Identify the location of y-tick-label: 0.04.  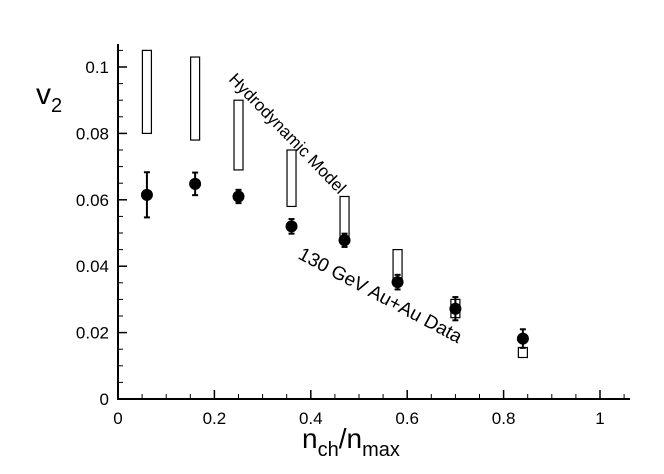
(92, 266).